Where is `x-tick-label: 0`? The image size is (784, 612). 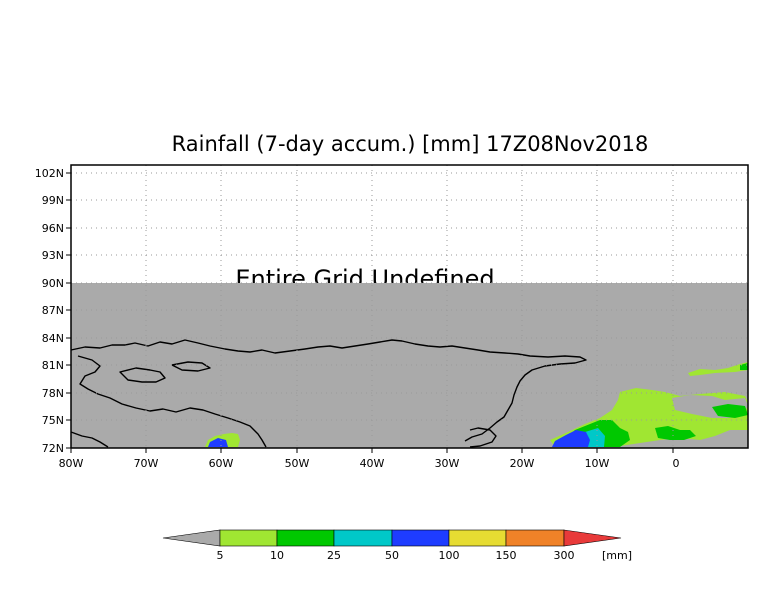 x-tick-label: 0 is located at coordinates (676, 463).